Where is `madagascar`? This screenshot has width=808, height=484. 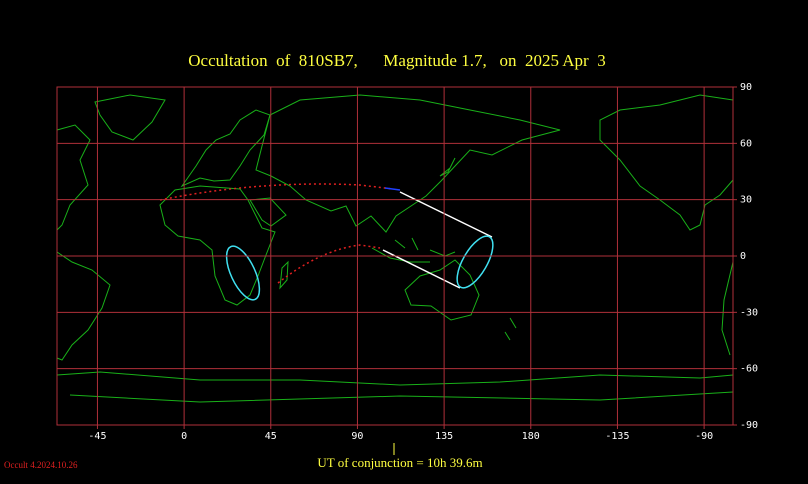 madagascar is located at coordinates (284, 275).